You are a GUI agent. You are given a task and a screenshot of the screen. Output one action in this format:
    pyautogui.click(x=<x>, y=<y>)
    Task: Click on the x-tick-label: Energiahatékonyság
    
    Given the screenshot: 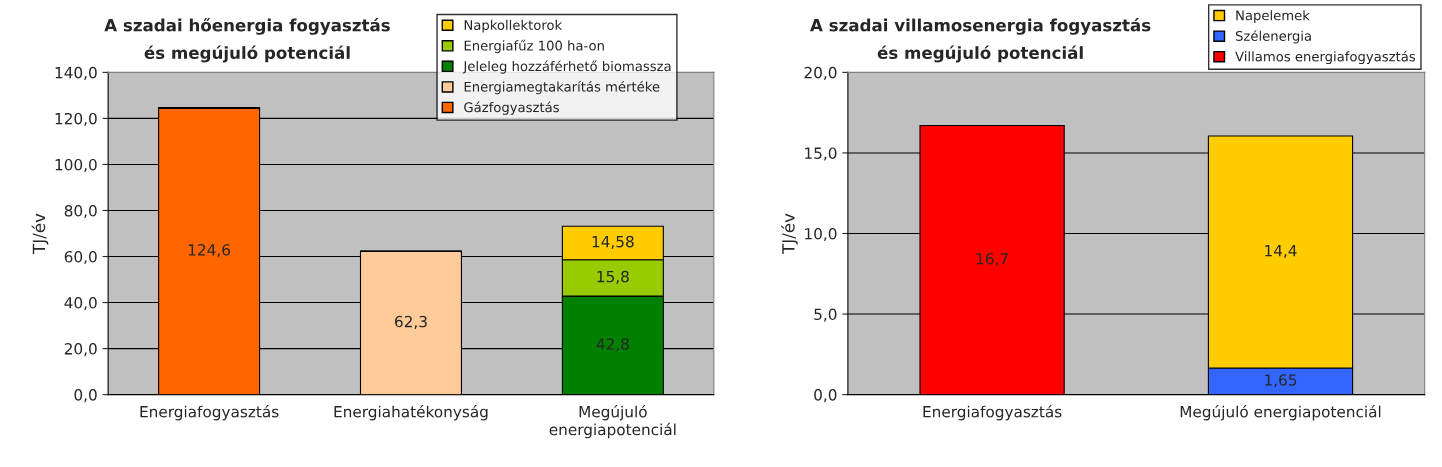 What is the action you would take?
    pyautogui.click(x=411, y=413)
    